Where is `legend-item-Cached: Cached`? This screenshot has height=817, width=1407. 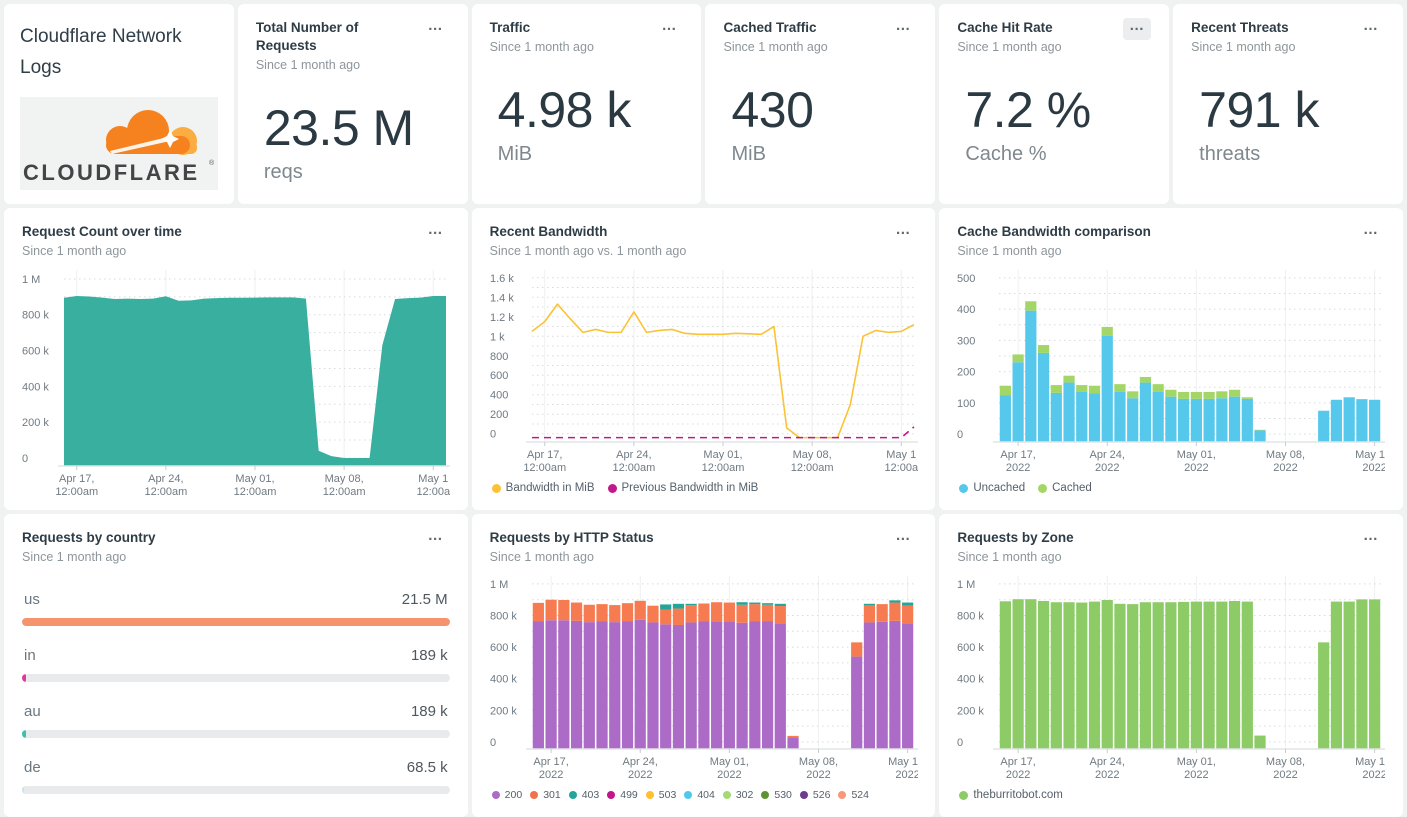
legend-item-Cached: Cached is located at coordinates (1065, 488).